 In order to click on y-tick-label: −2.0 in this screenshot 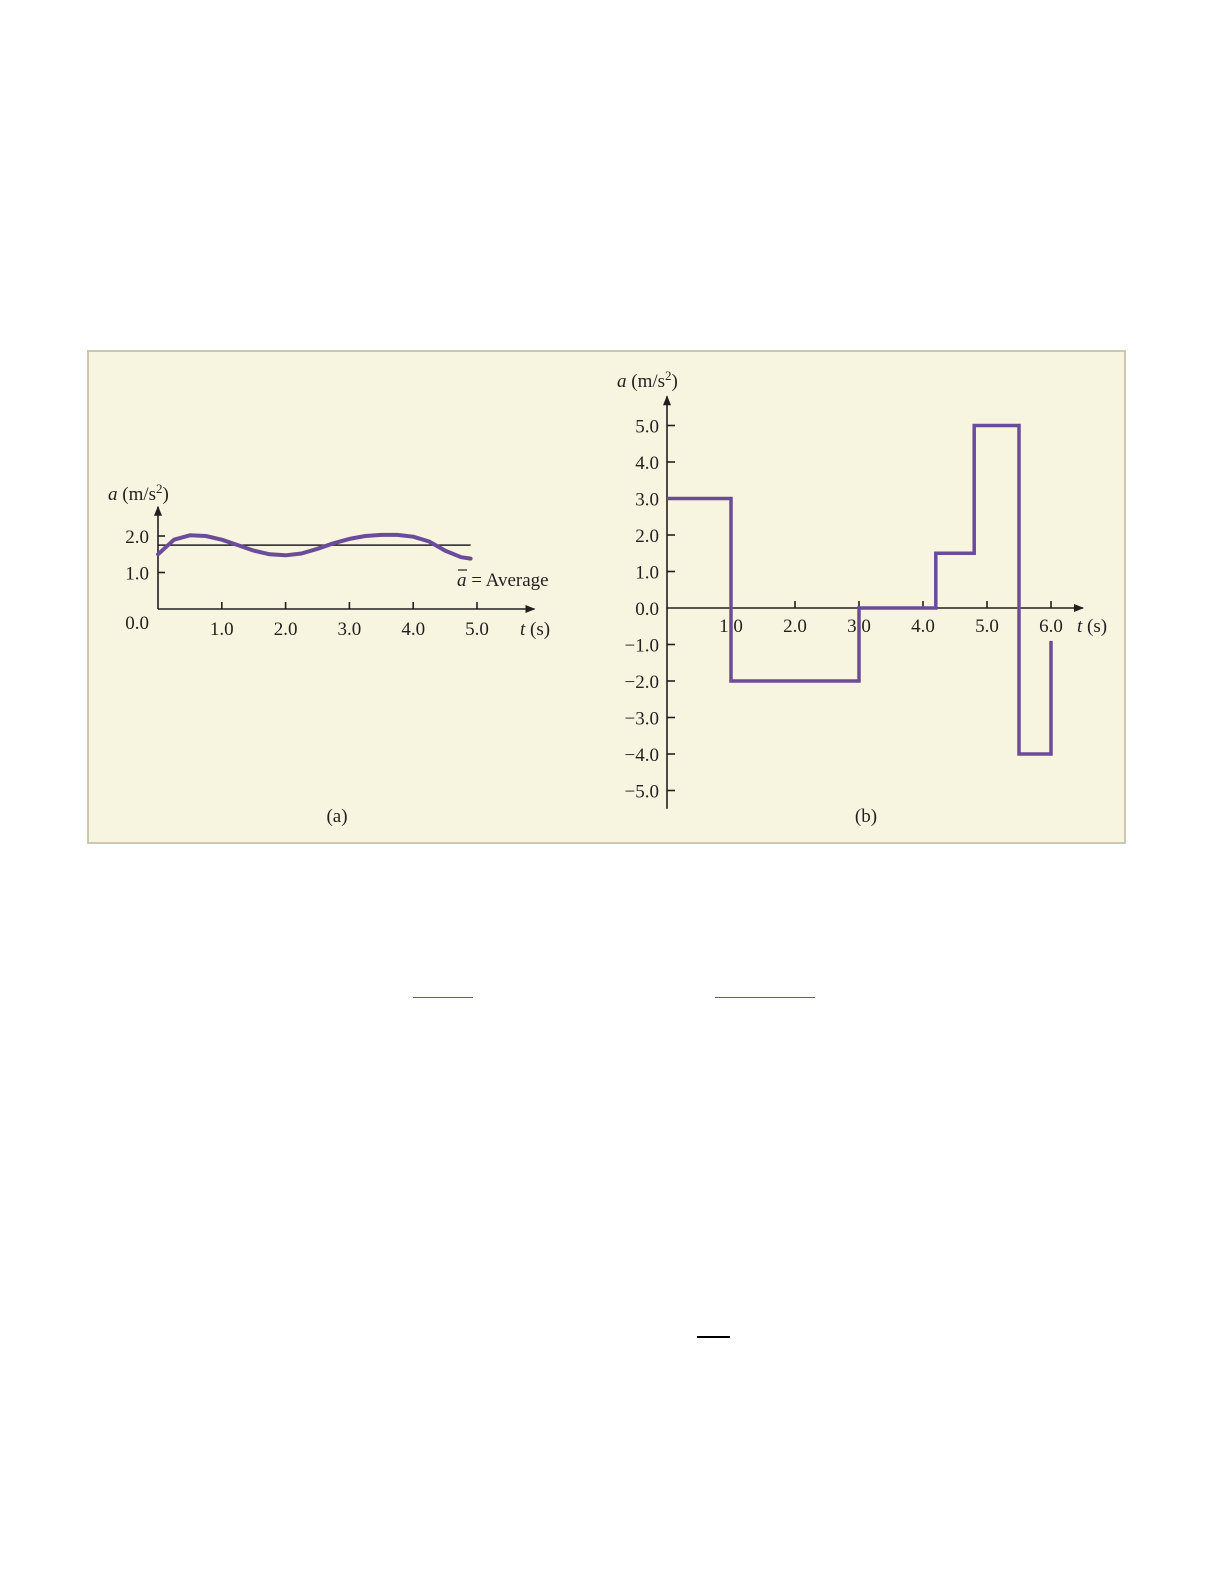, I will do `click(642, 682)`.